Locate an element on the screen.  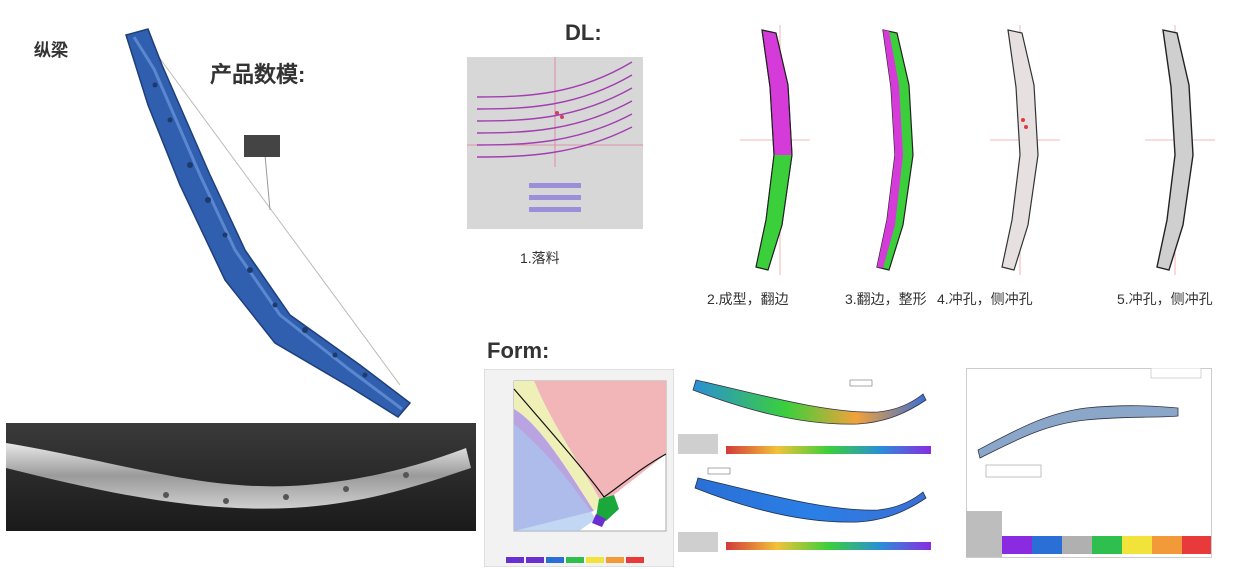
formability-result-panel is located at coordinates (1089, 463).